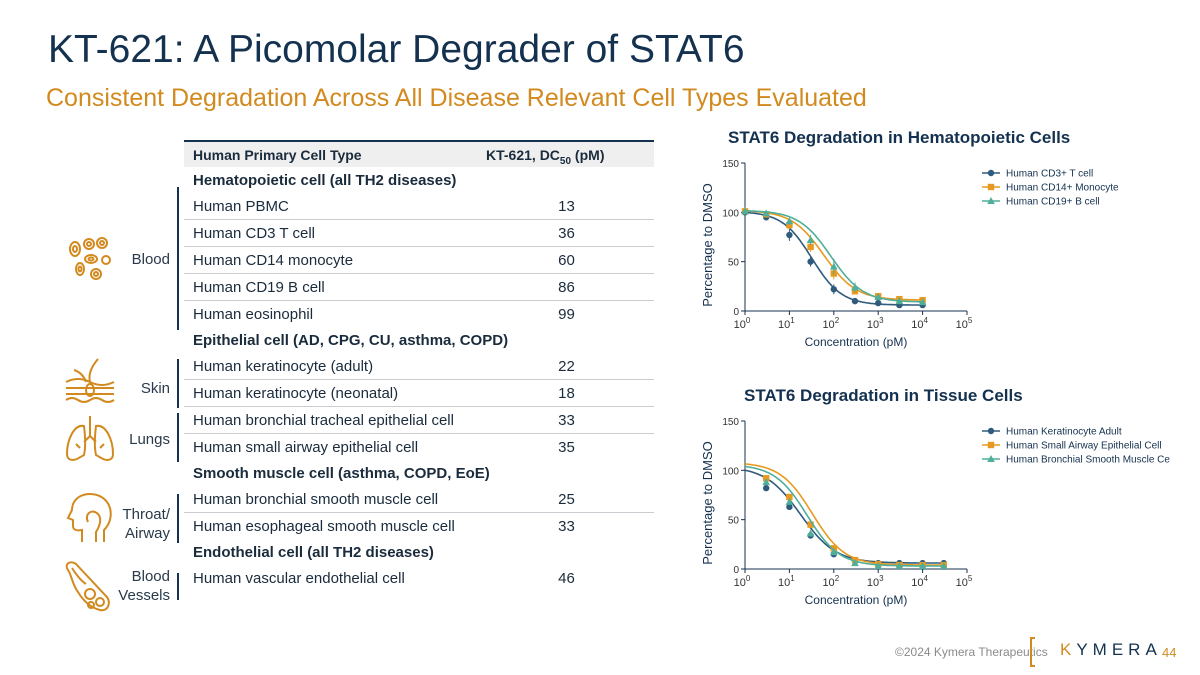 The image size is (1200, 675). Describe the element at coordinates (730, 164) in the screenshot. I see `y-tick-label: 150` at that location.